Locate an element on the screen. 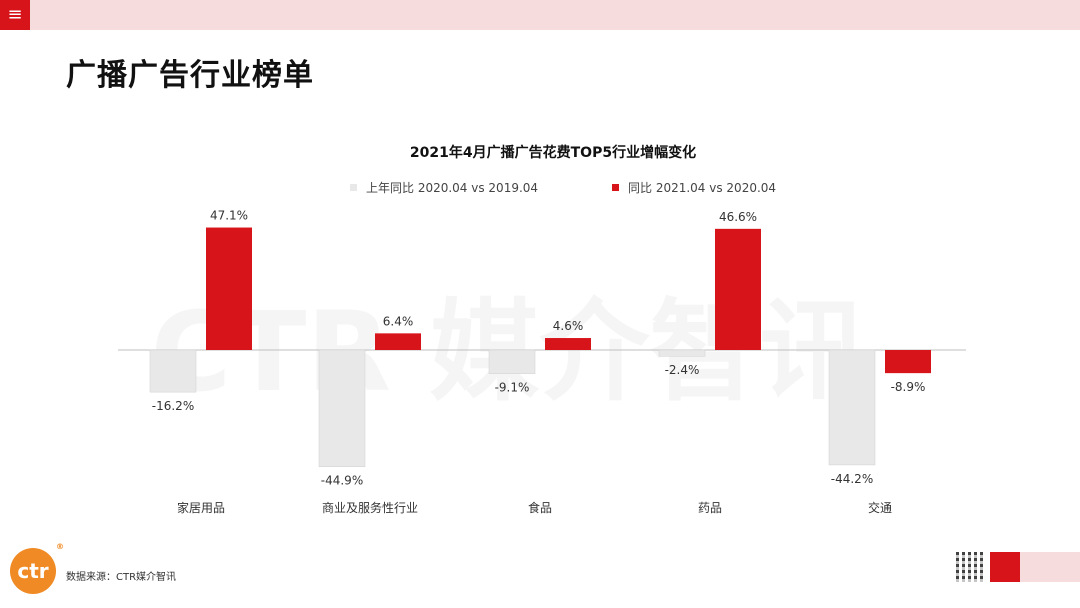  data-label: -2.4% is located at coordinates (682, 370).